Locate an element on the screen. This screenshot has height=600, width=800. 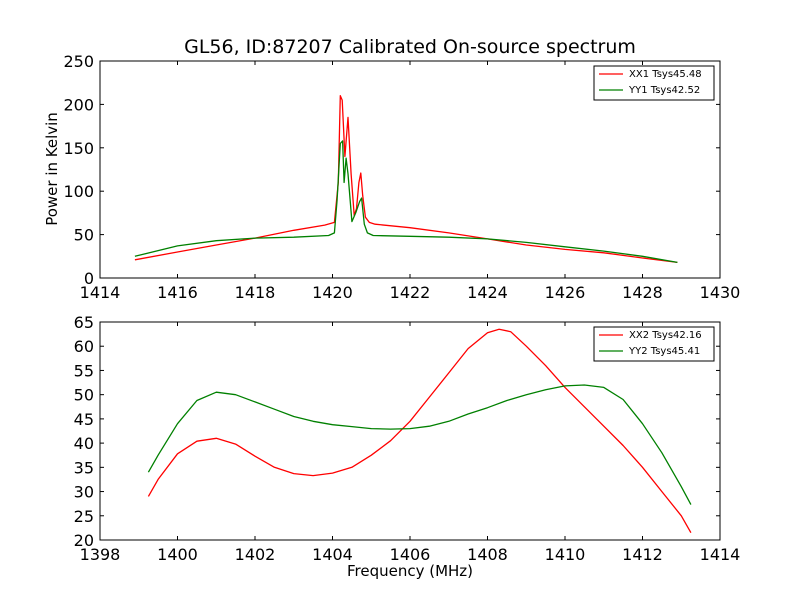
top-legend: XX1 Tsys45.48 YY1 Tsys42.52 is located at coordinates (654, 83).